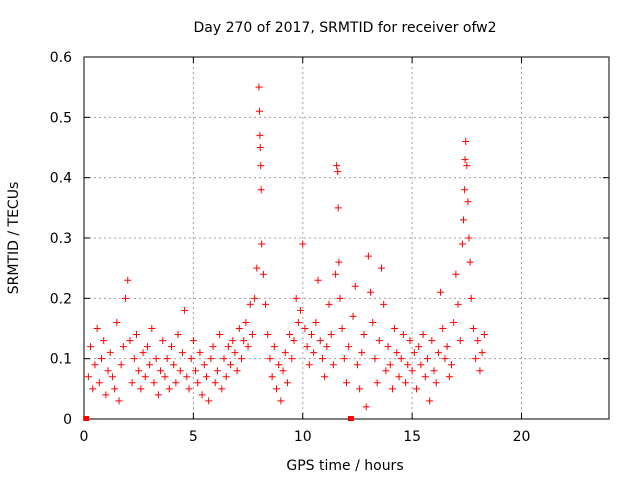 The width and height of the screenshot is (640, 480). Describe the element at coordinates (61, 360) in the screenshot. I see `y-tick-label: 0.1` at that location.